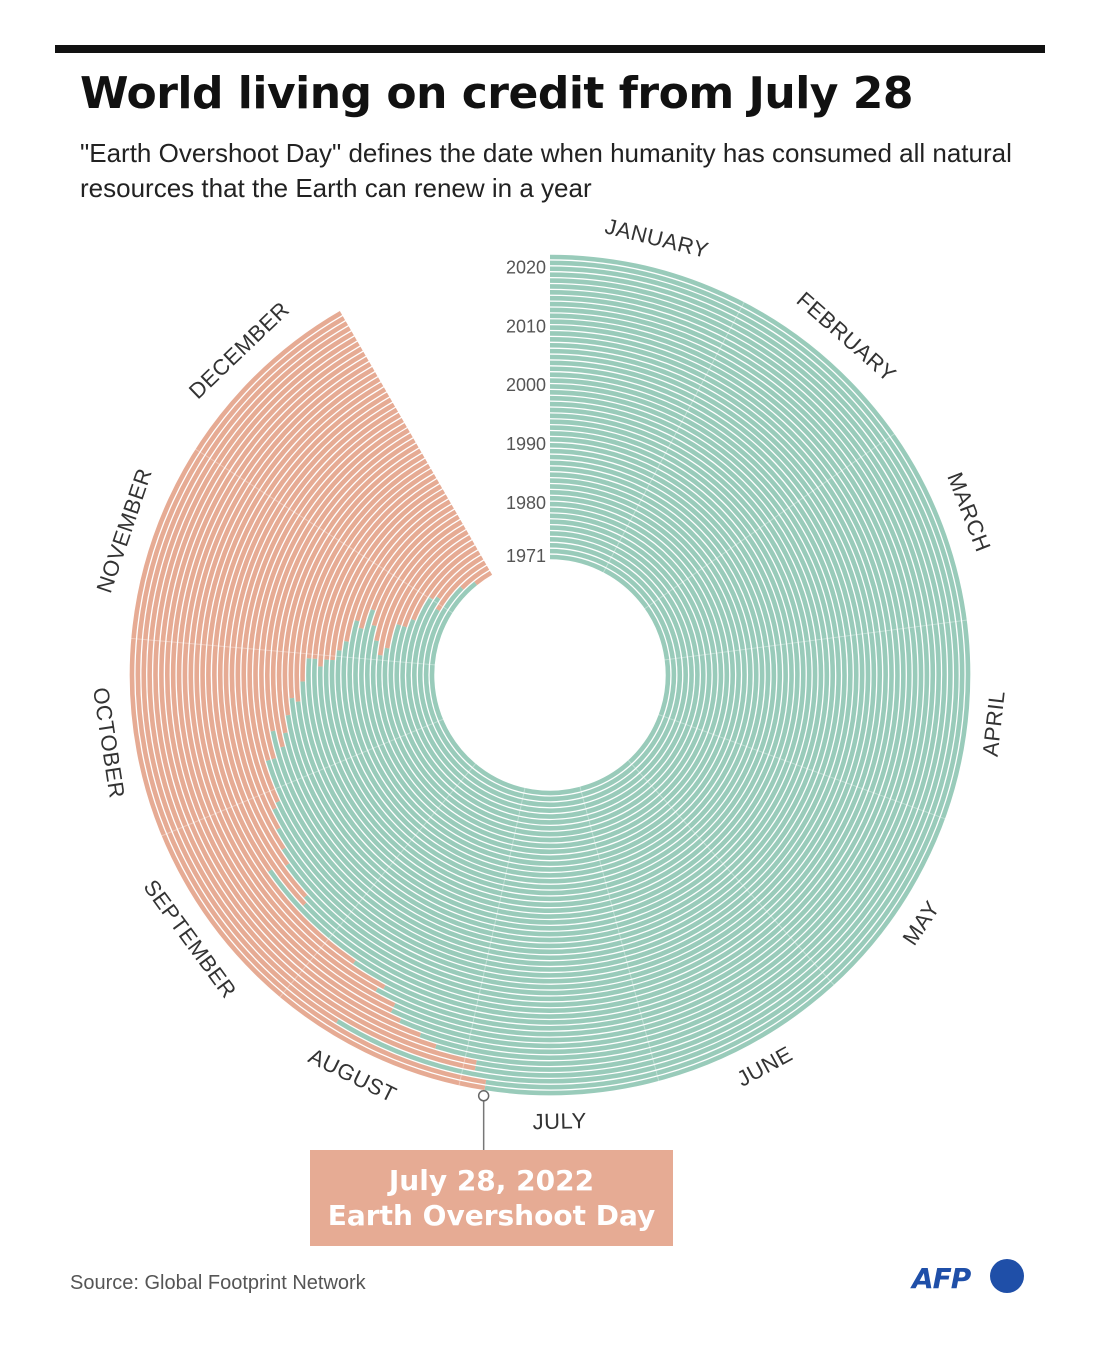 The height and width of the screenshot is (1350, 1099). I want to click on year-label-1971: 1971, so click(526, 556).